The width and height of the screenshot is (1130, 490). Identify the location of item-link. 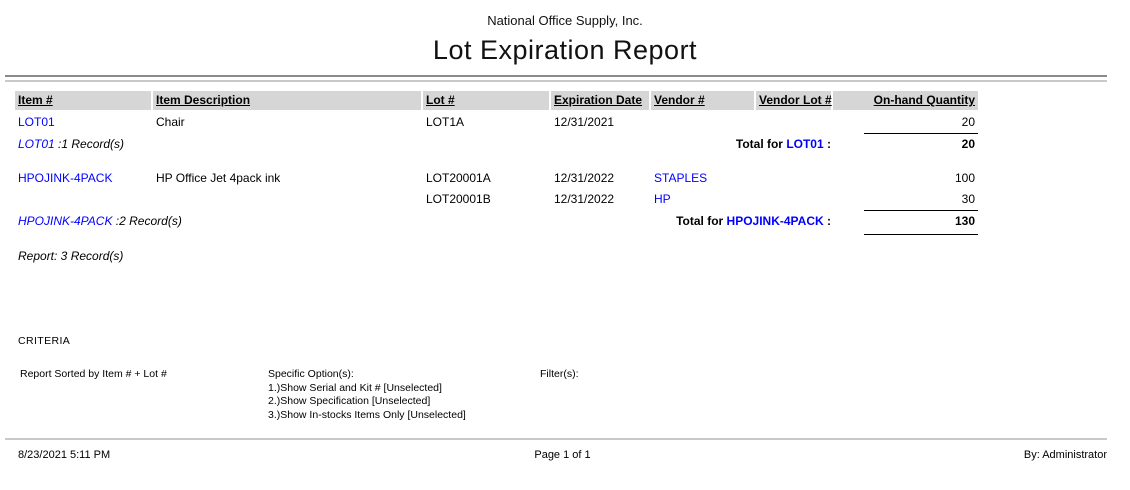
(83, 197).